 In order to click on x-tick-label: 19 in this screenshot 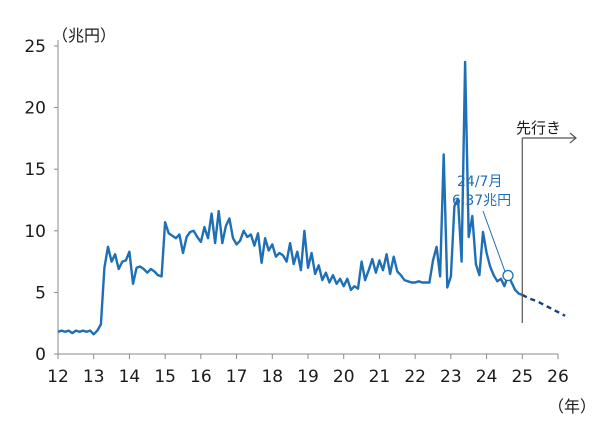, I will do `click(308, 377)`.